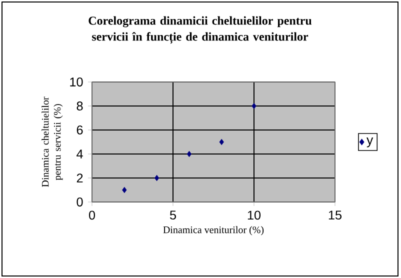 The height and width of the screenshot is (278, 401). What do you see at coordinates (79, 202) in the screenshot?
I see `y-tick-label: 0` at bounding box center [79, 202].